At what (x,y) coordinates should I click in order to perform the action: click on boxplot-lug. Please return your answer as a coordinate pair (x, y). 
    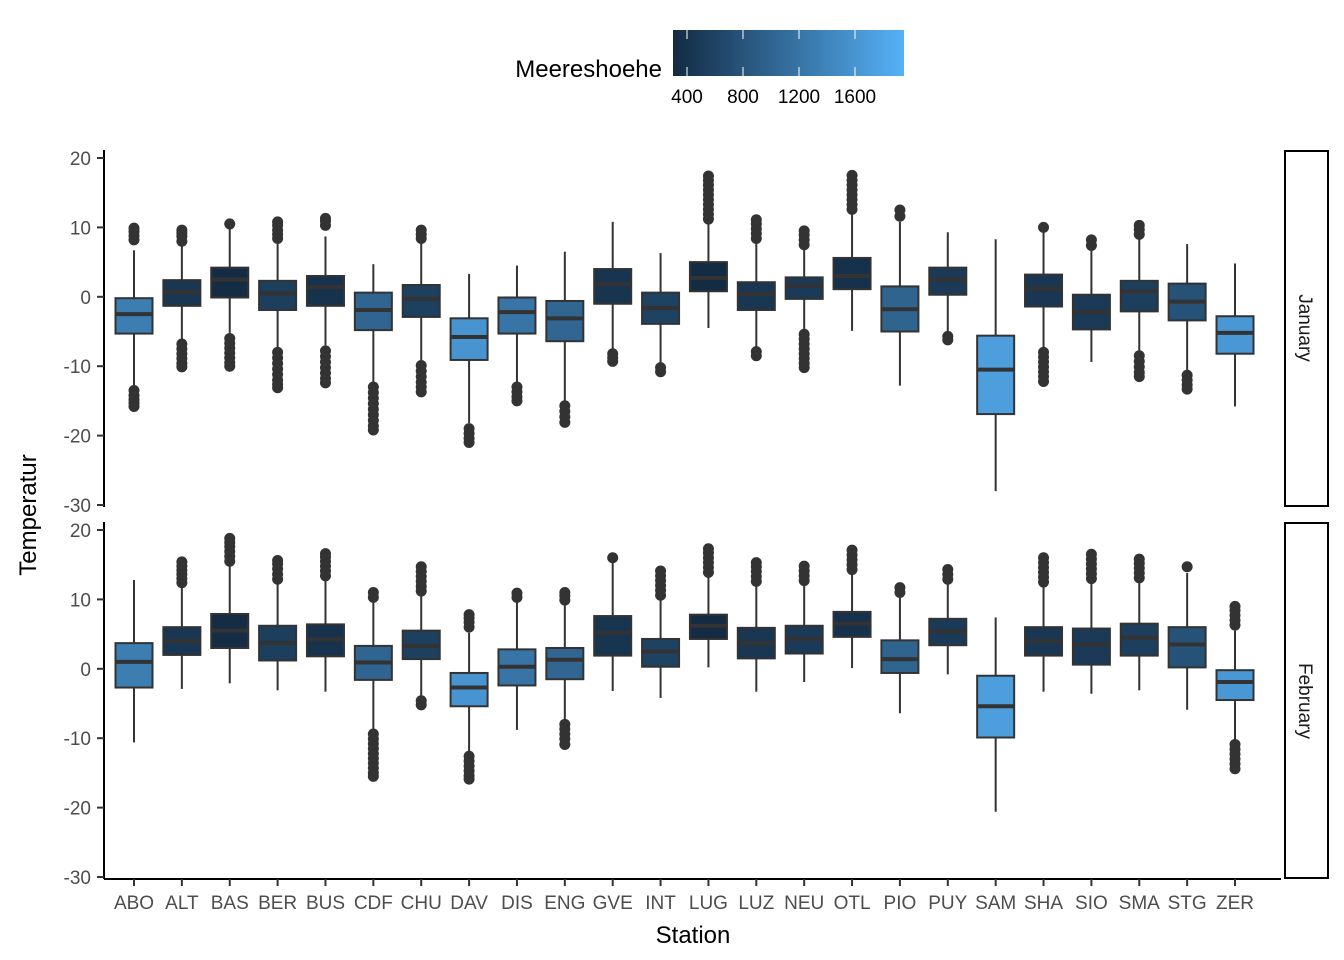
    Looking at the image, I should click on (708, 249).